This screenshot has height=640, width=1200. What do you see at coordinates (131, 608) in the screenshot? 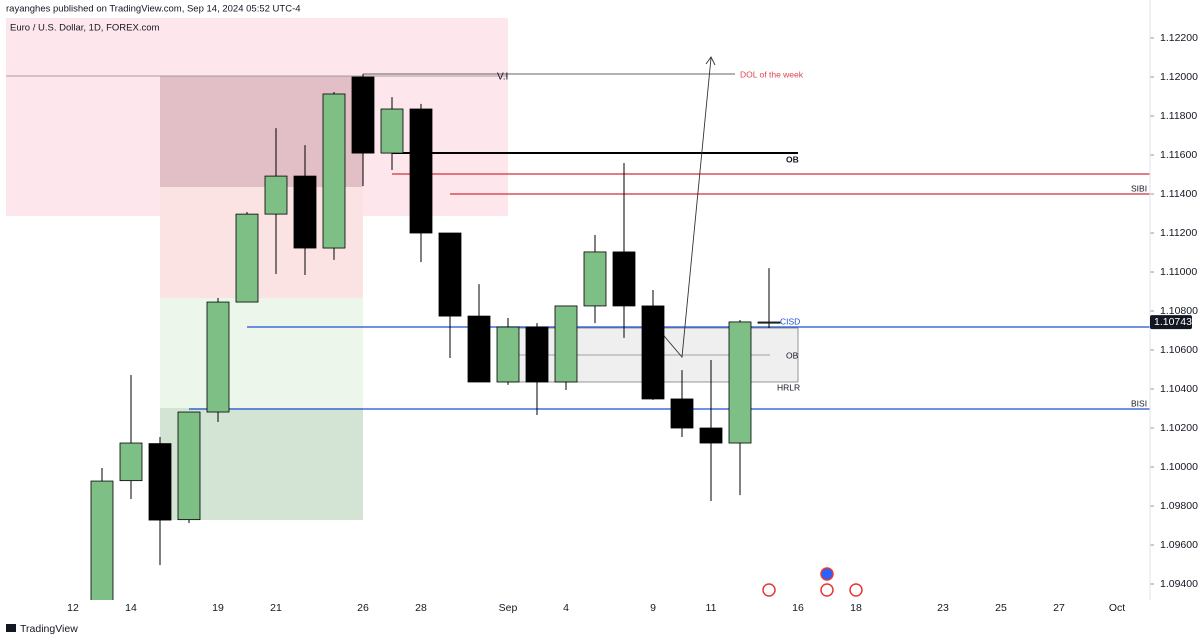
I see `x-tick-label: 14` at bounding box center [131, 608].